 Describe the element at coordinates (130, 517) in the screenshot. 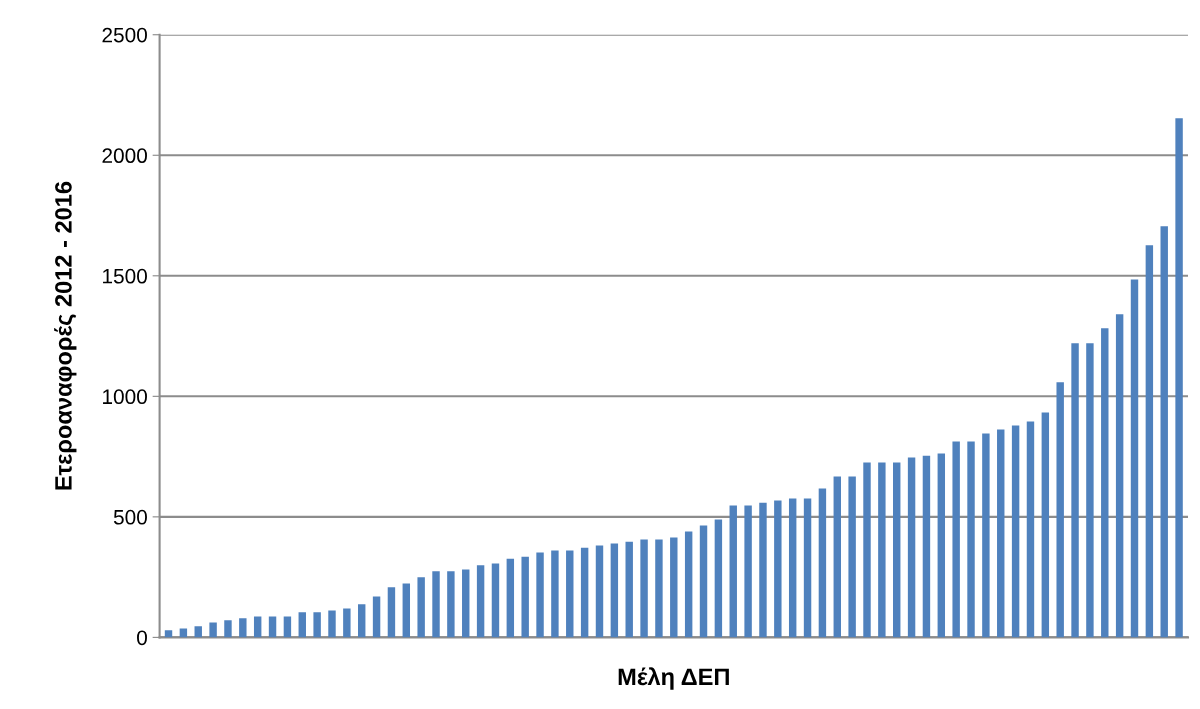

I see `y-tick-label: 500` at that location.